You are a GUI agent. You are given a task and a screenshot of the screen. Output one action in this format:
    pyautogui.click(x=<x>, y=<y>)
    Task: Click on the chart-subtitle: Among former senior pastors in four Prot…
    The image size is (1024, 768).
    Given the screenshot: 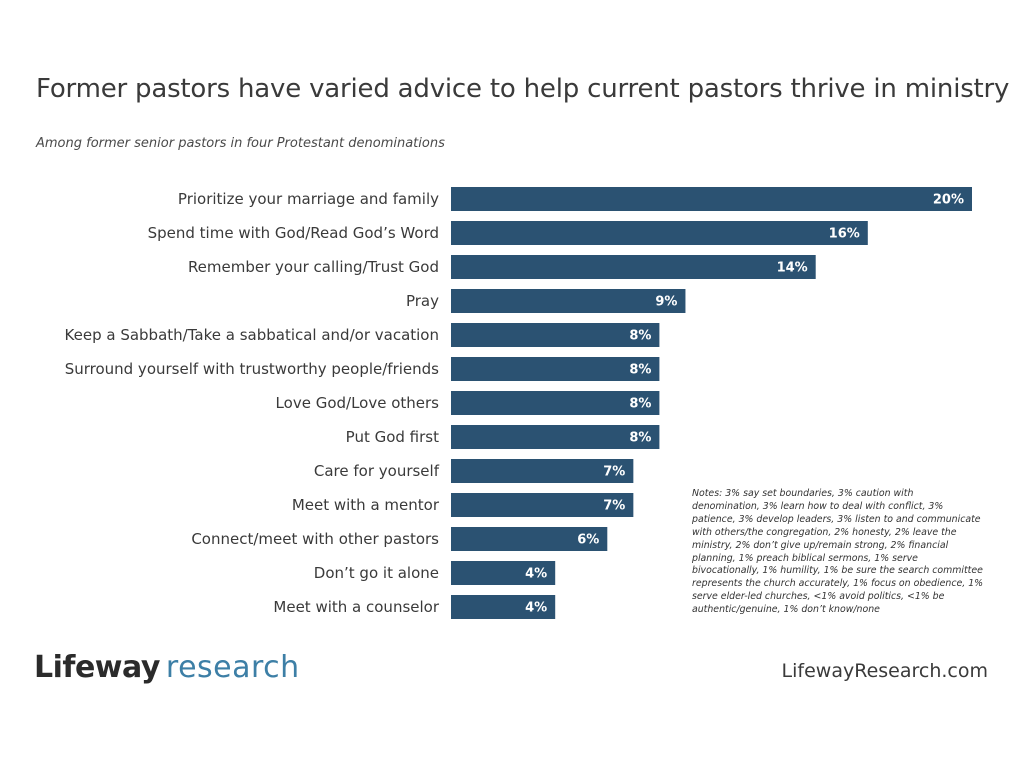 What is the action you would take?
    pyautogui.click(x=240, y=143)
    